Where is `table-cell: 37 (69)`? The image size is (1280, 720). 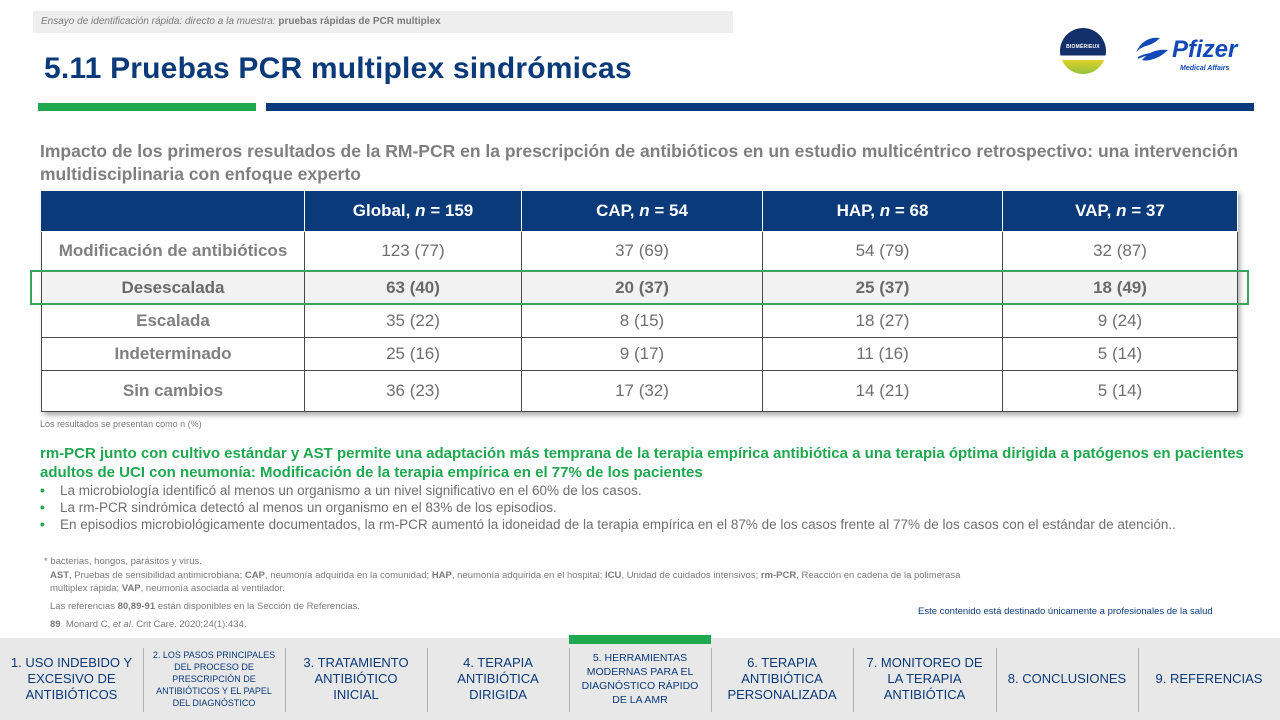 table-cell: 37 (69) is located at coordinates (642, 251).